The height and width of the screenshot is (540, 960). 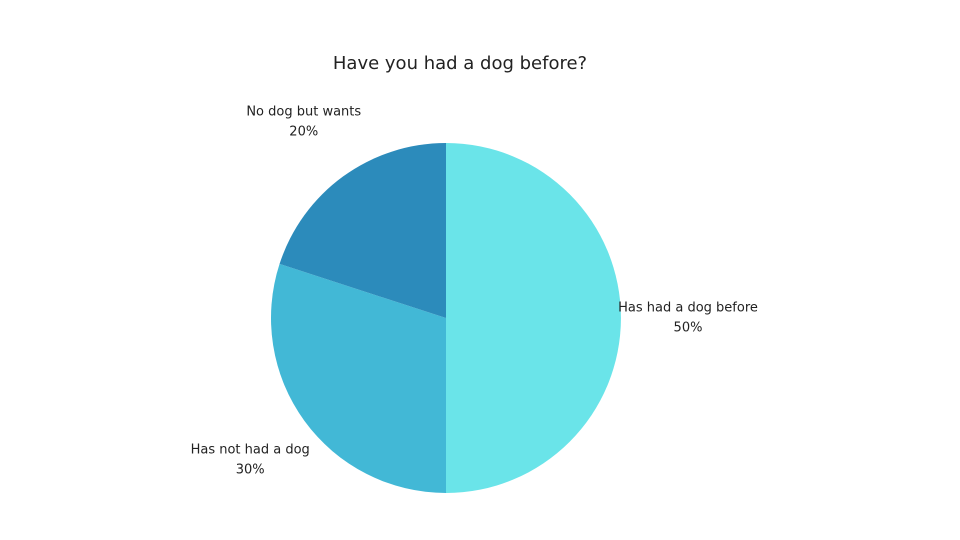 I want to click on slice-value-label: 50%, so click(x=688, y=328).